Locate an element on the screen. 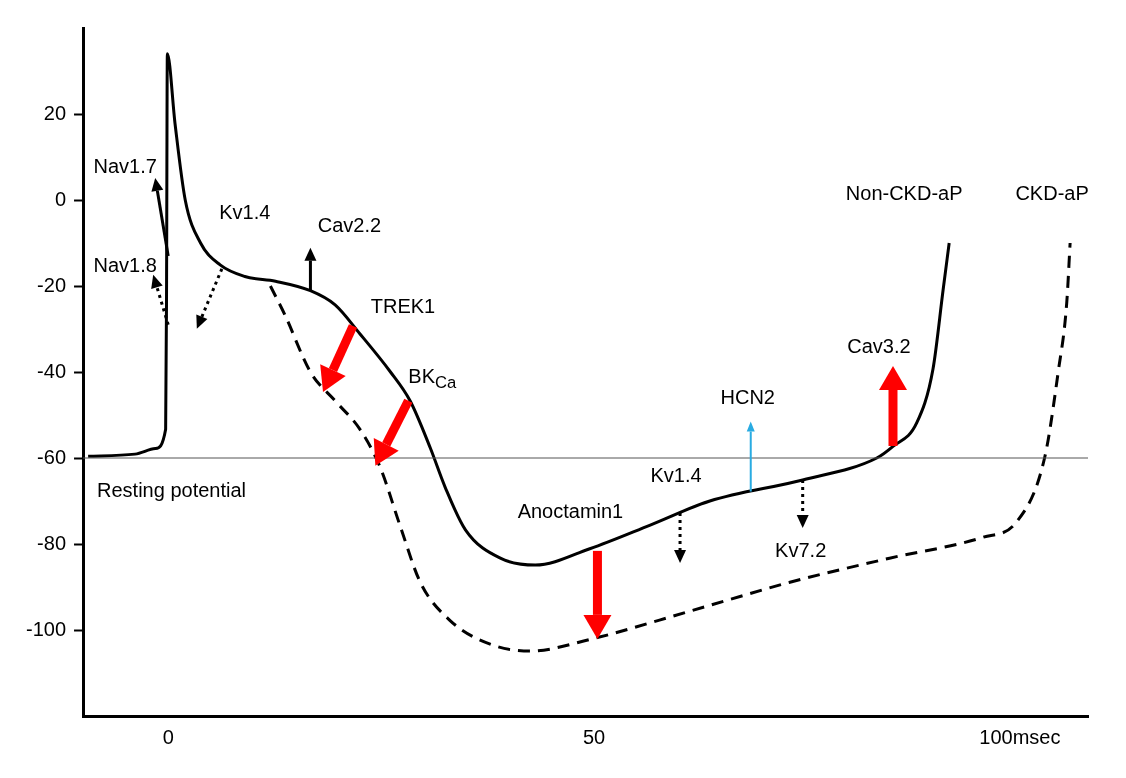 Image resolution: width=1126 pixels, height=778 pixels. annotation: Anoctamin1 is located at coordinates (570, 510).